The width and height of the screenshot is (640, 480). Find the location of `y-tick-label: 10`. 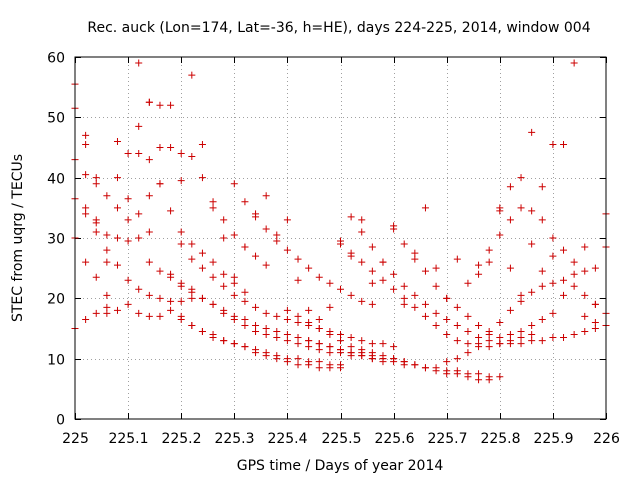

y-tick-label: 10 is located at coordinates (56, 361).